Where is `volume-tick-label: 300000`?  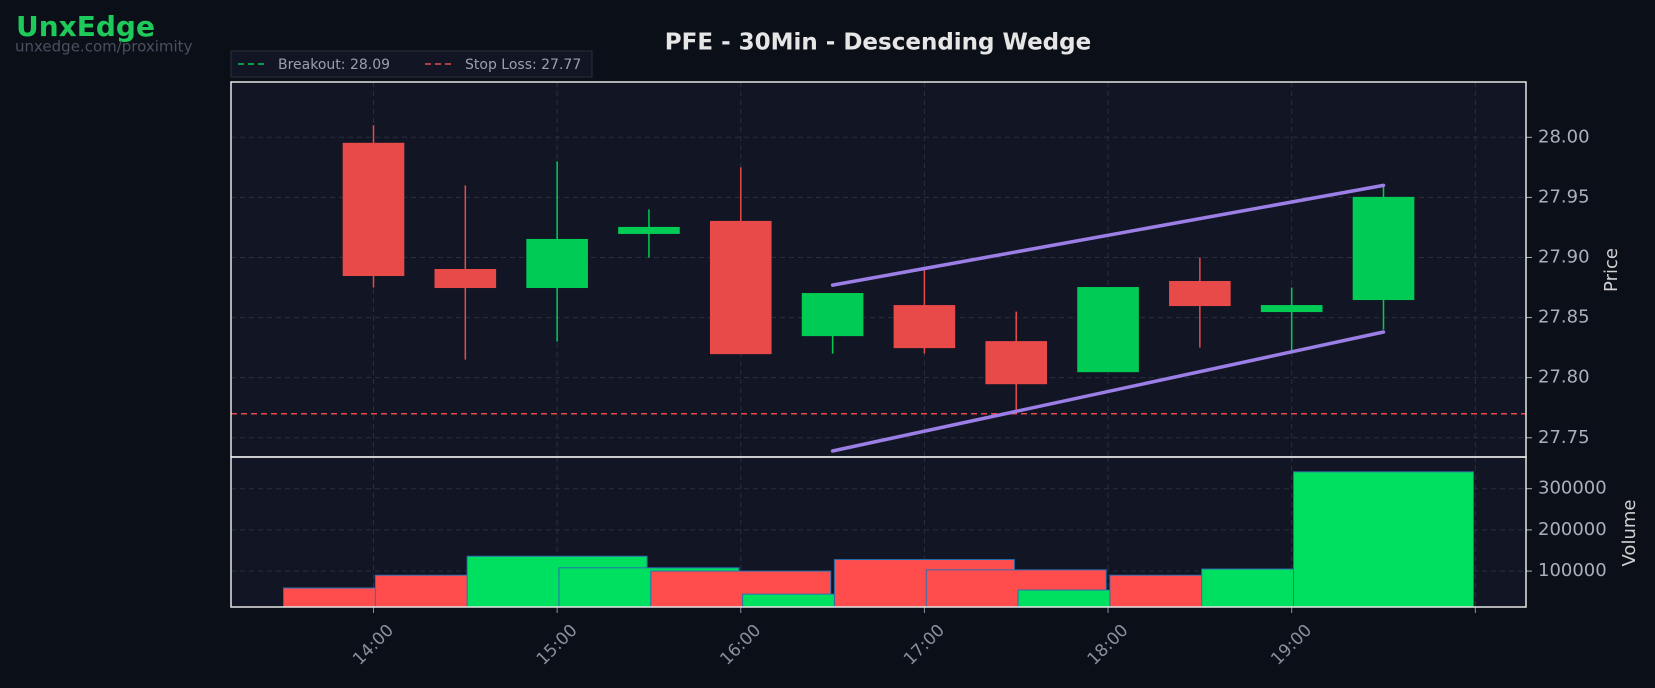
volume-tick-label: 300000 is located at coordinates (1572, 488).